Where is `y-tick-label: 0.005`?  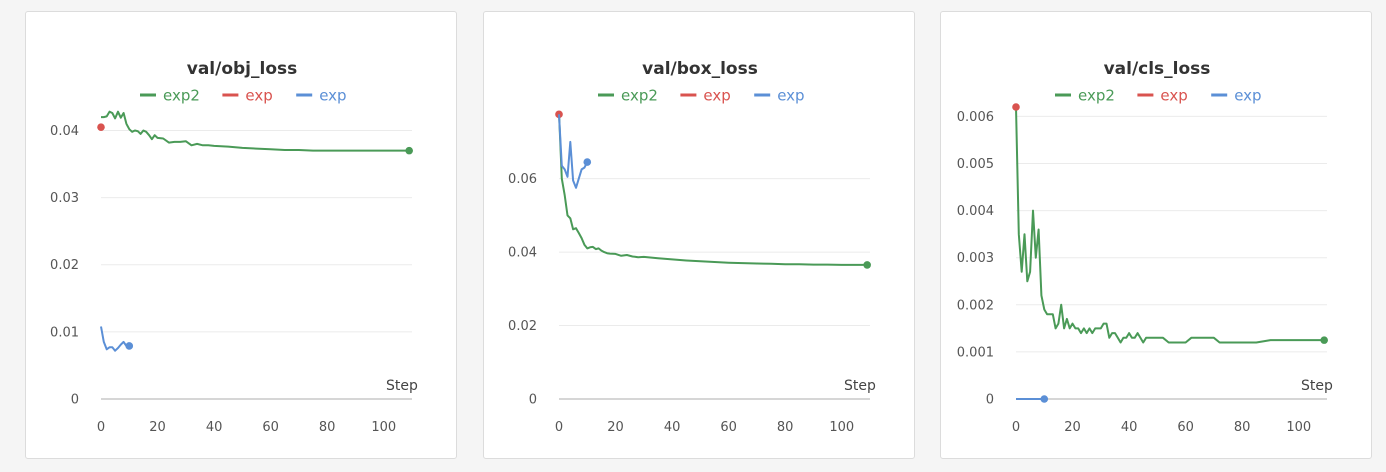
y-tick-label: 0.005 is located at coordinates (975, 164).